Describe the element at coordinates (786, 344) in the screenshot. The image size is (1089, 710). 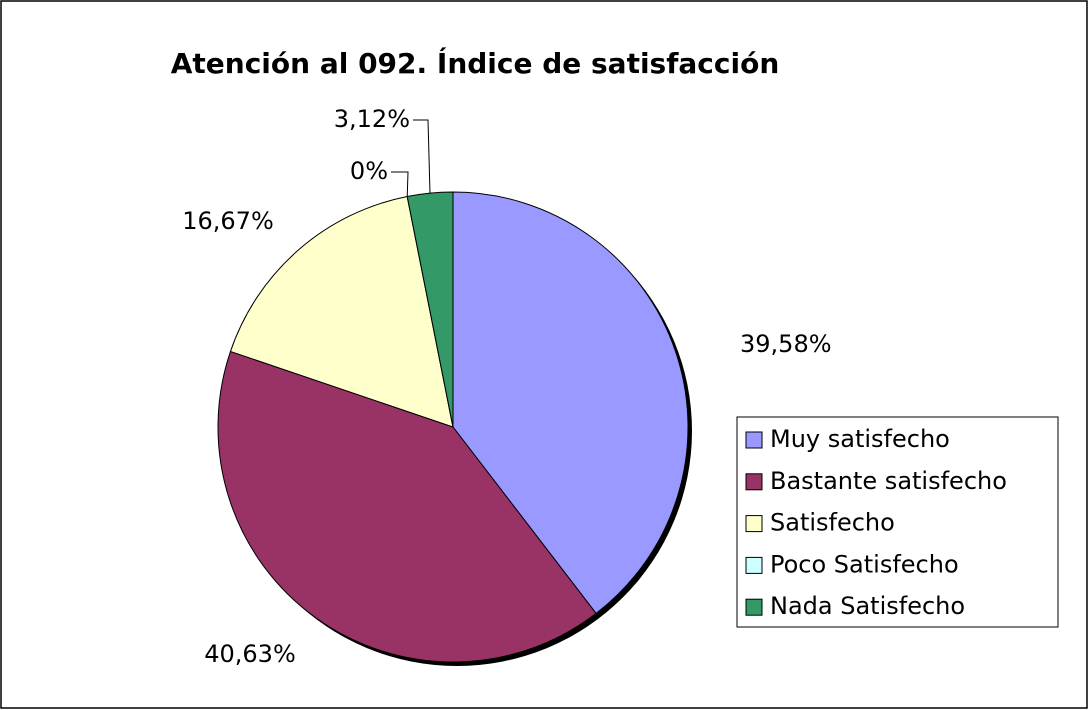
I see `data-label: 39,58%` at that location.